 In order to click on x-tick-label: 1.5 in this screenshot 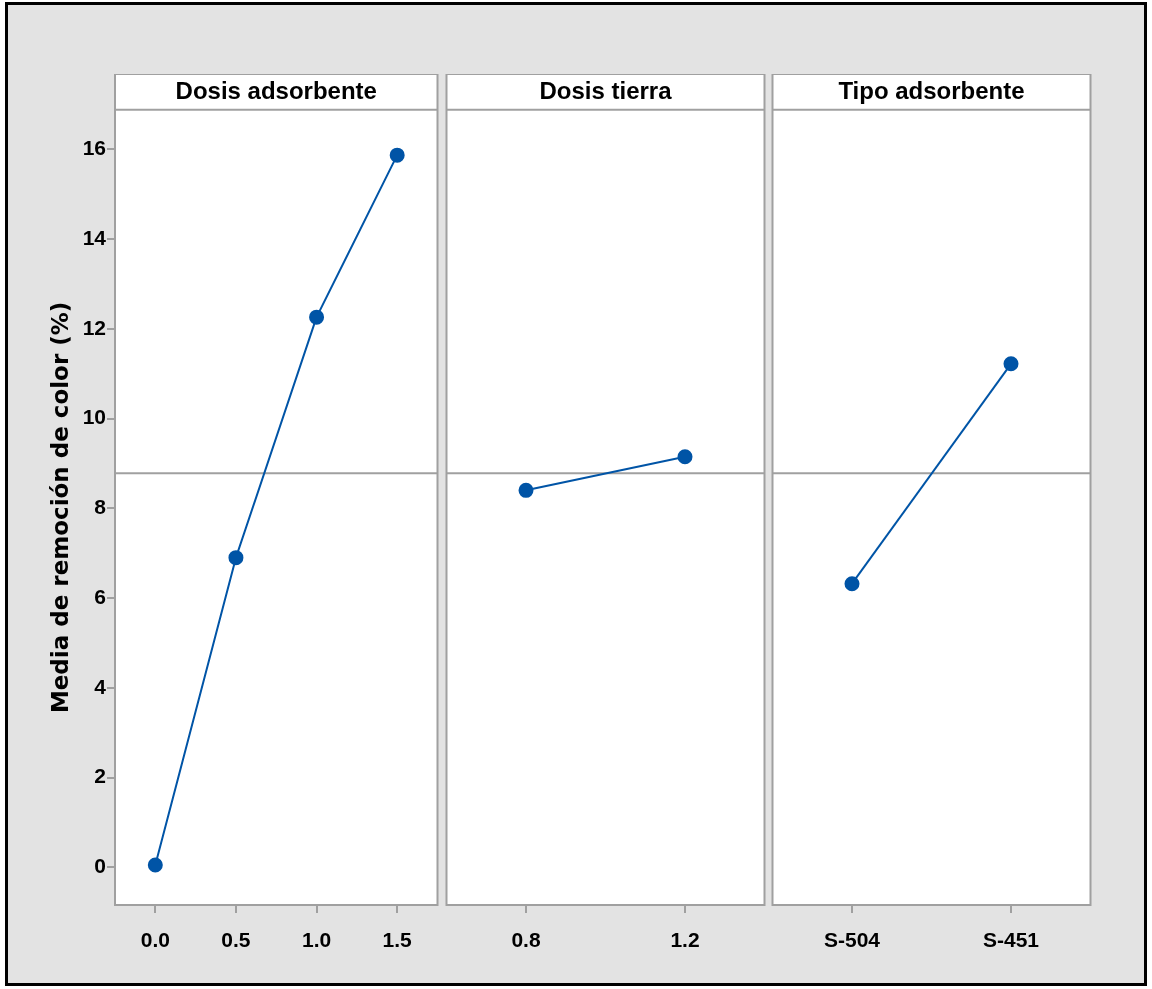, I will do `click(397, 940)`.